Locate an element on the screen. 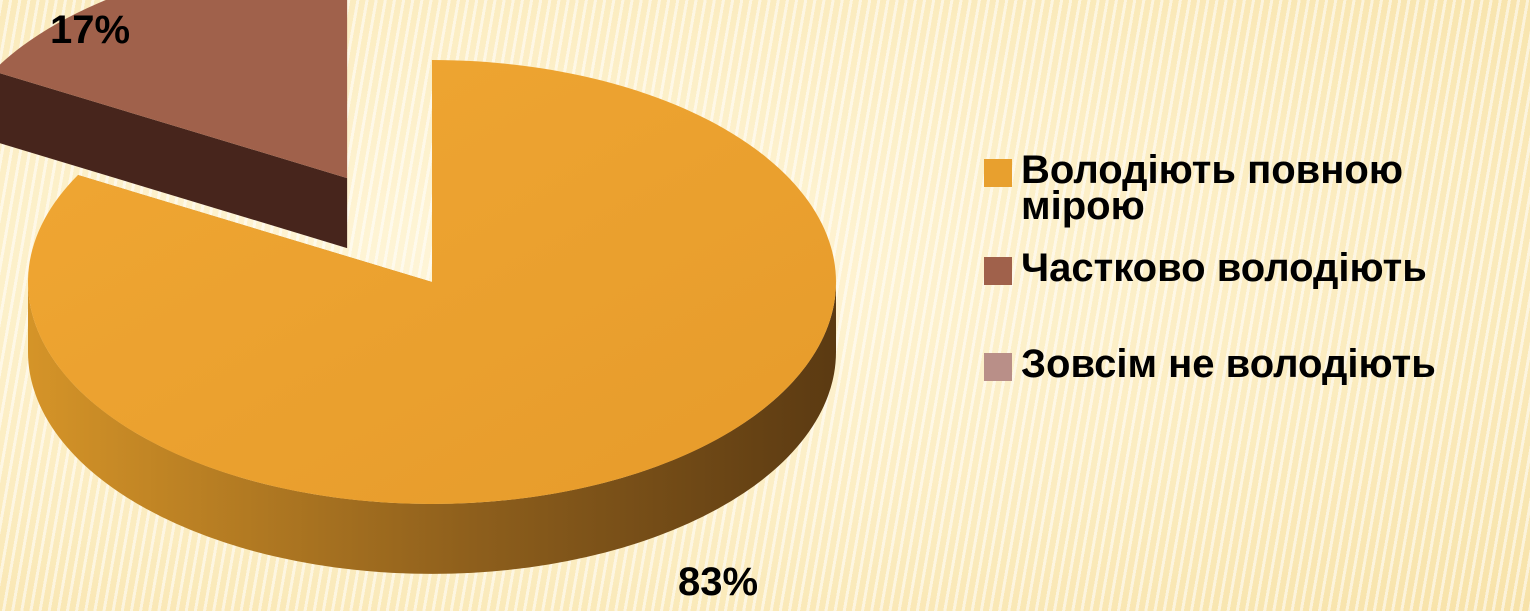 The image size is (1530, 611). legend-item-none: Зовсім не володіють is located at coordinates (1247, 364).